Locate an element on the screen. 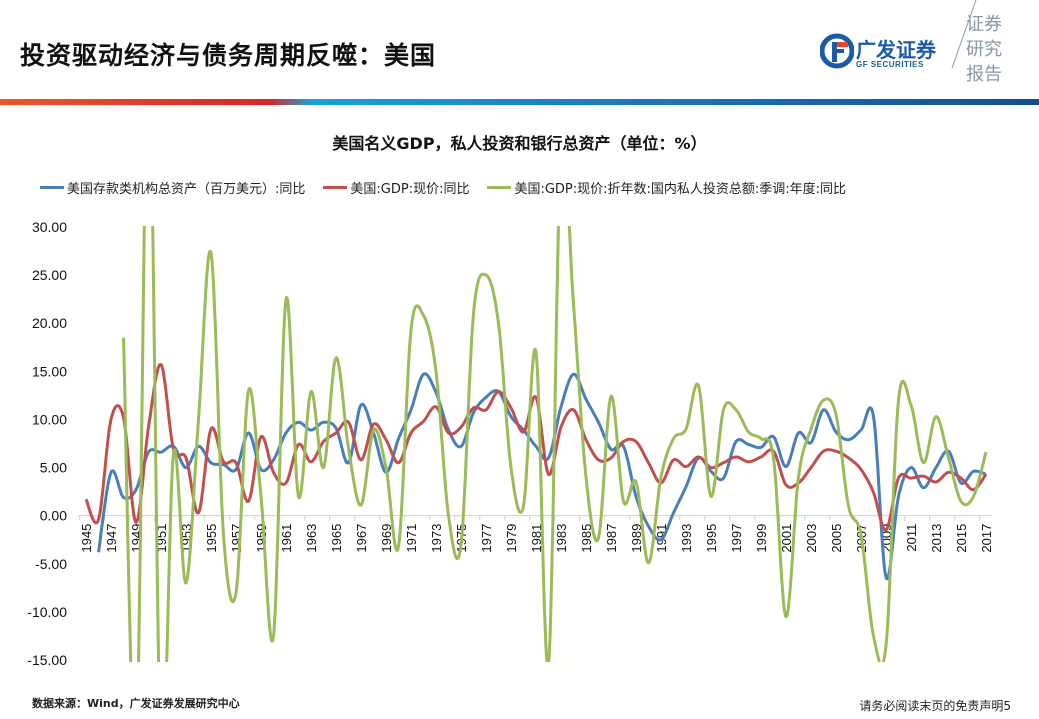 The height and width of the screenshot is (719, 1039). x-tick-label: 1987 is located at coordinates (611, 538).